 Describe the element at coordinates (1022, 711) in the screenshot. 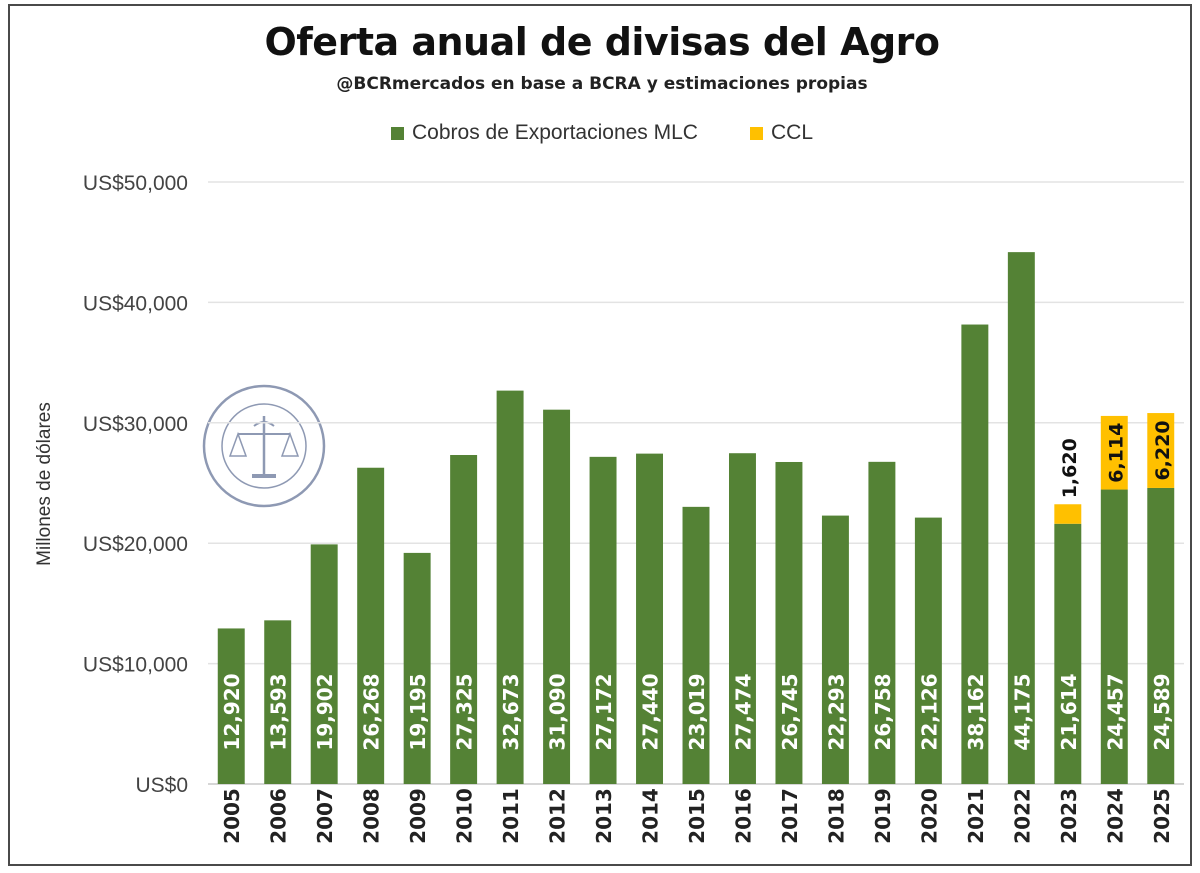

I see `bar-label-mlc-2022: 44,175` at that location.